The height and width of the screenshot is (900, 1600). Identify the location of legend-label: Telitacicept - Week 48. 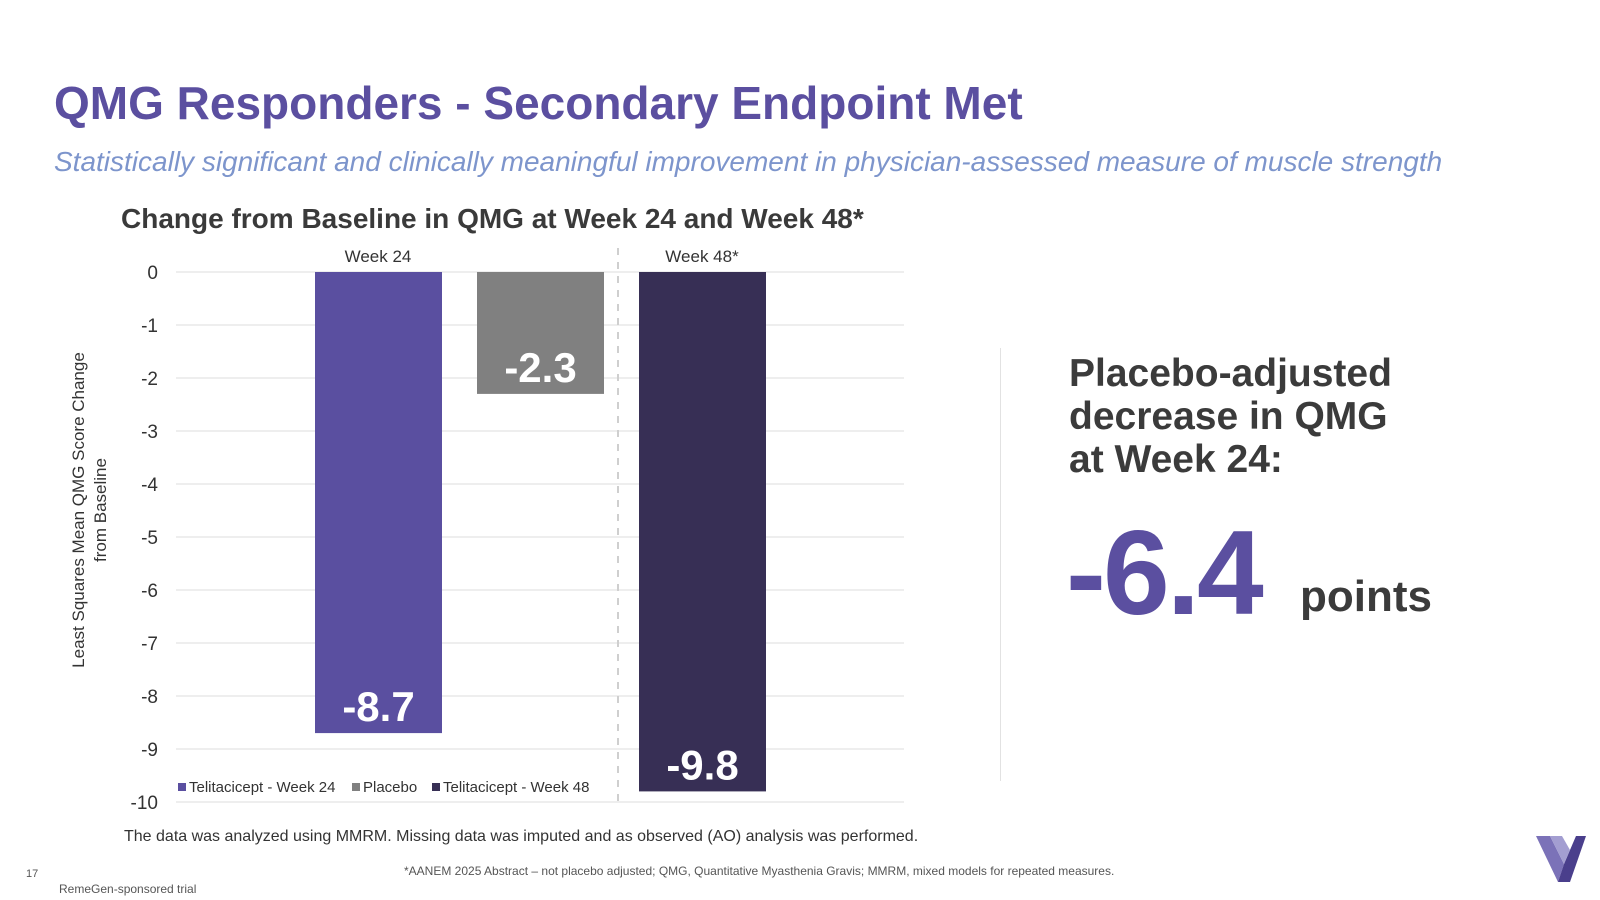
(516, 787).